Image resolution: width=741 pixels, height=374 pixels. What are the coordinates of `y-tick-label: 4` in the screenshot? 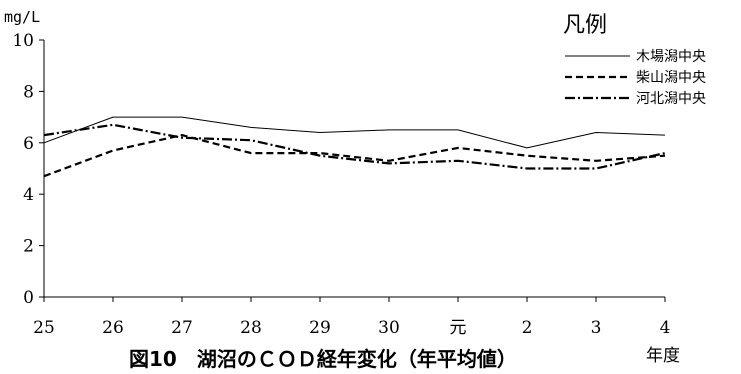 It's located at (28, 195).